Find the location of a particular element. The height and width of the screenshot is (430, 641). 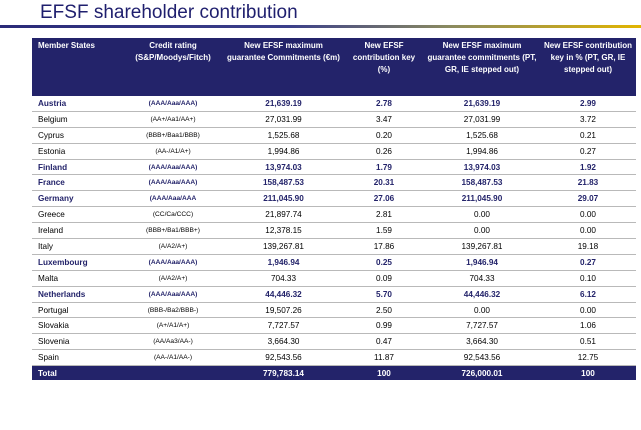

member-state: Ireland is located at coordinates (77, 231).